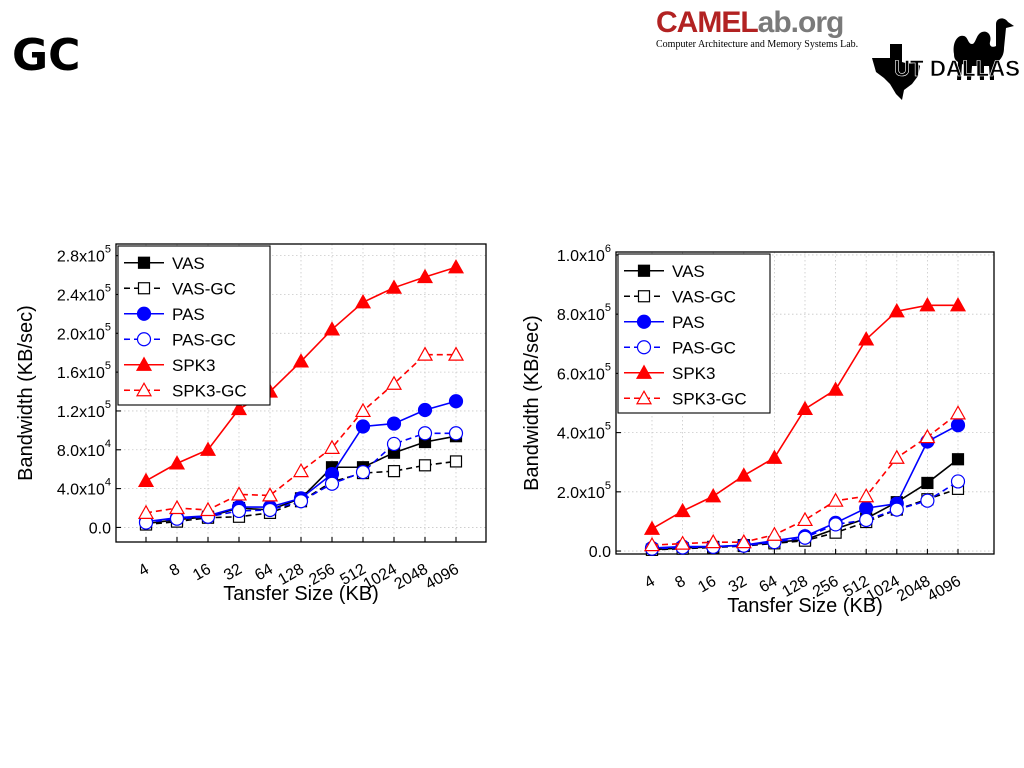 This screenshot has width=1024, height=768. I want to click on y-tick-label: 2.4x10⁵, so click(84, 293).